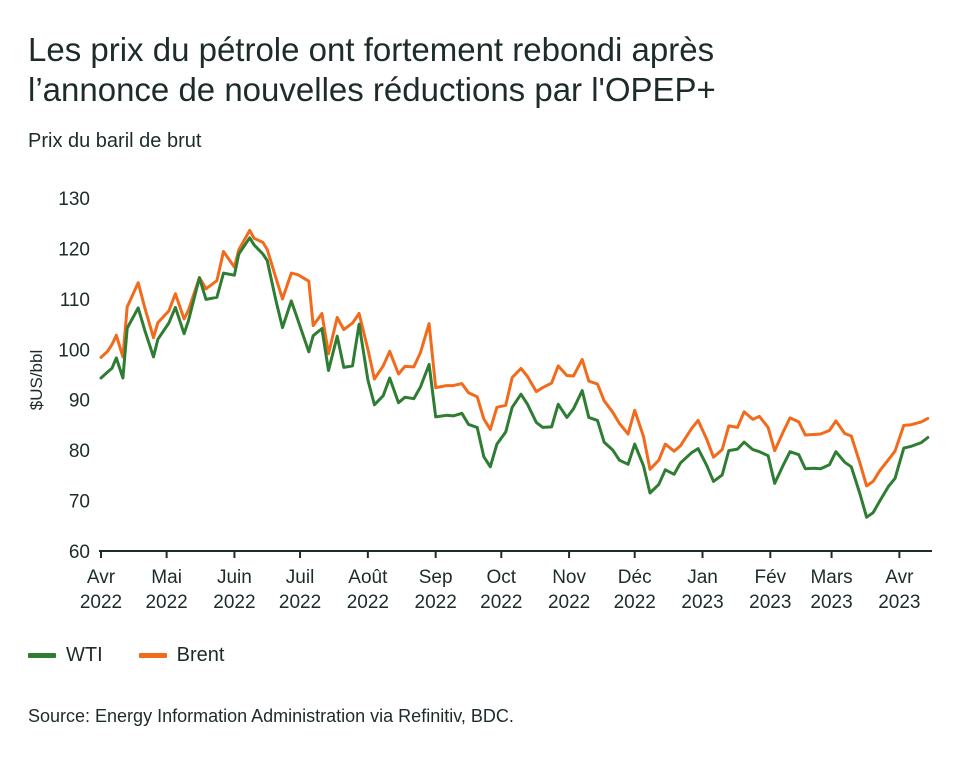  What do you see at coordinates (635, 577) in the screenshot?
I see `x-tick-label-month: Déc` at bounding box center [635, 577].